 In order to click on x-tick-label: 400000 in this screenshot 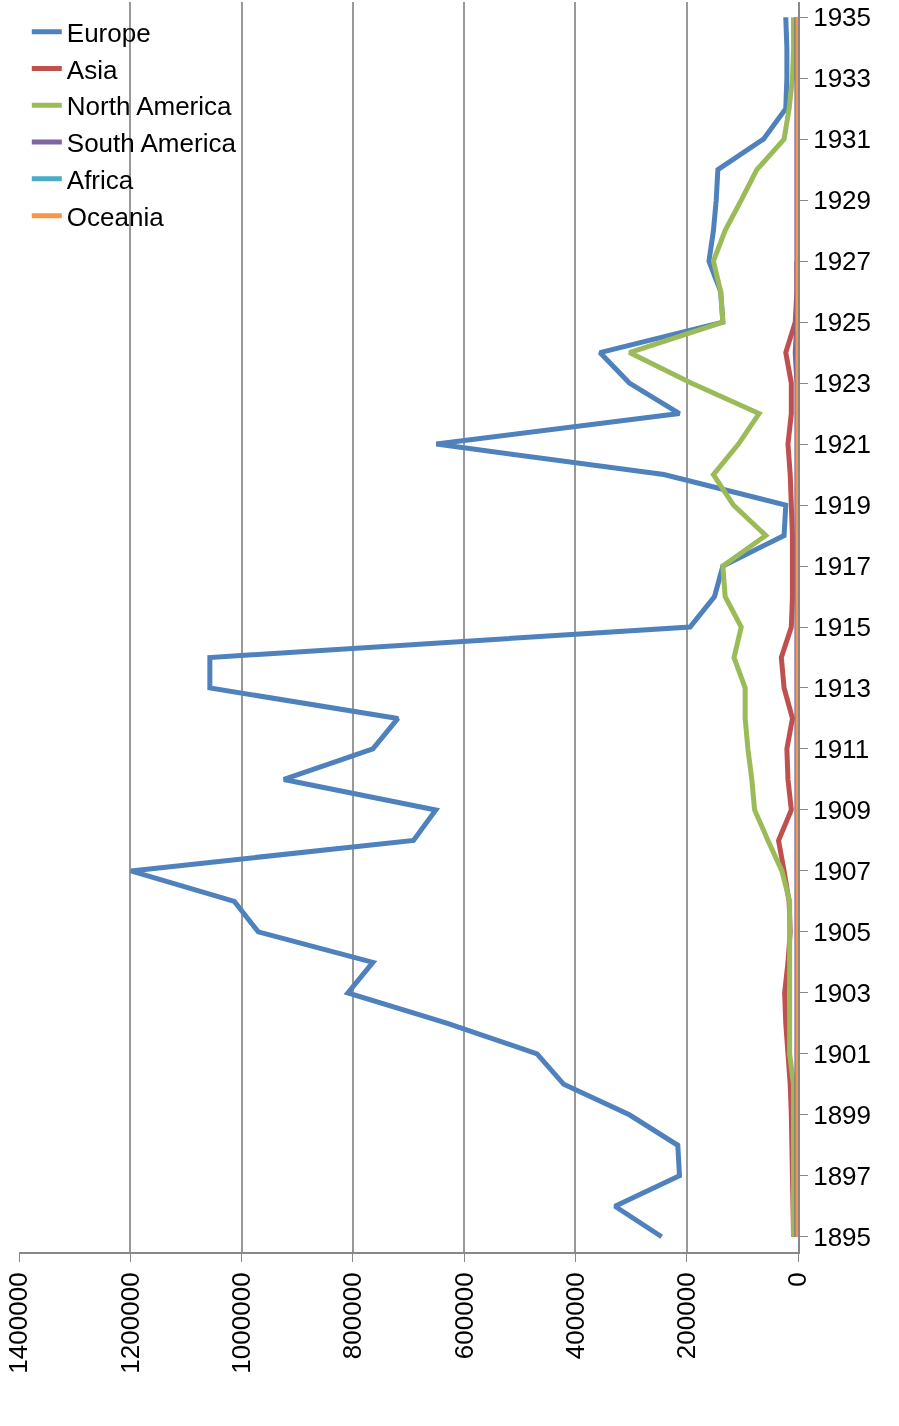, I will do `click(574, 1316)`.